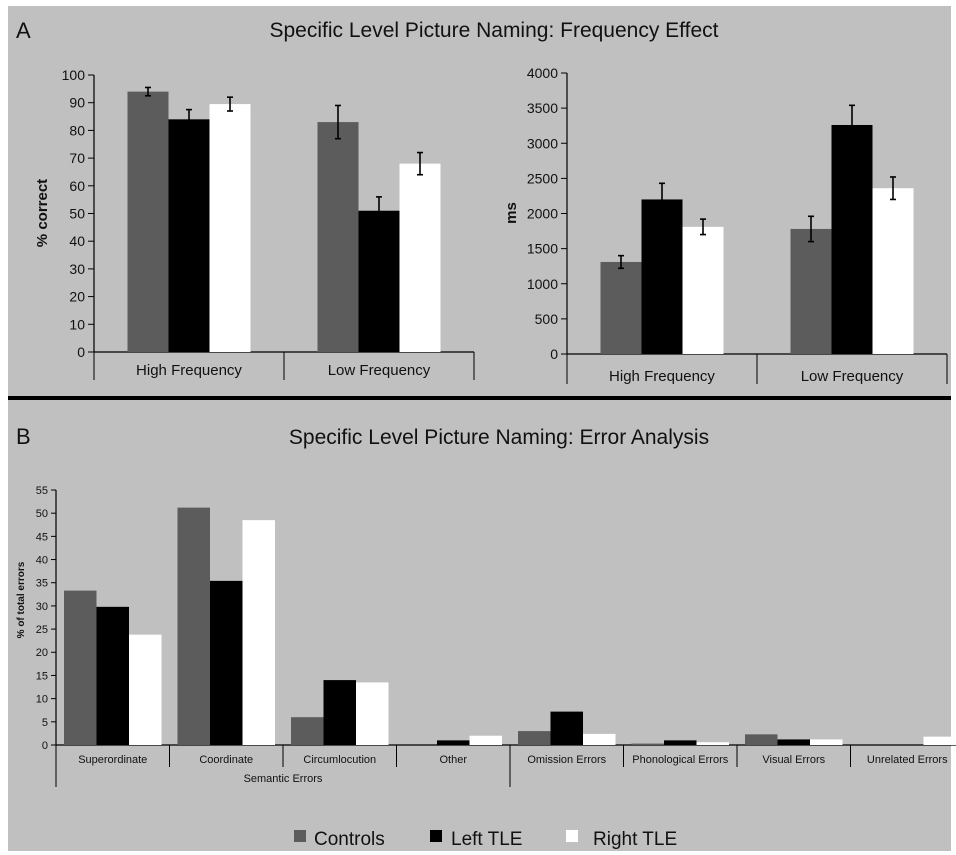 Image resolution: width=956 pixels, height=855 pixels. What do you see at coordinates (453, 760) in the screenshot?
I see `category-label-other: Other` at bounding box center [453, 760].